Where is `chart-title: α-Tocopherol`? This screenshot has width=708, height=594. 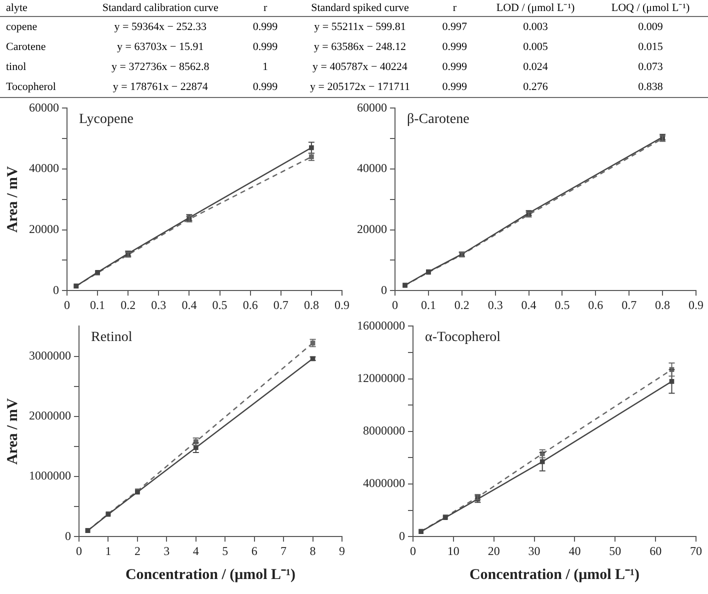 chart-title: α-Tocopherol is located at coordinates (463, 337).